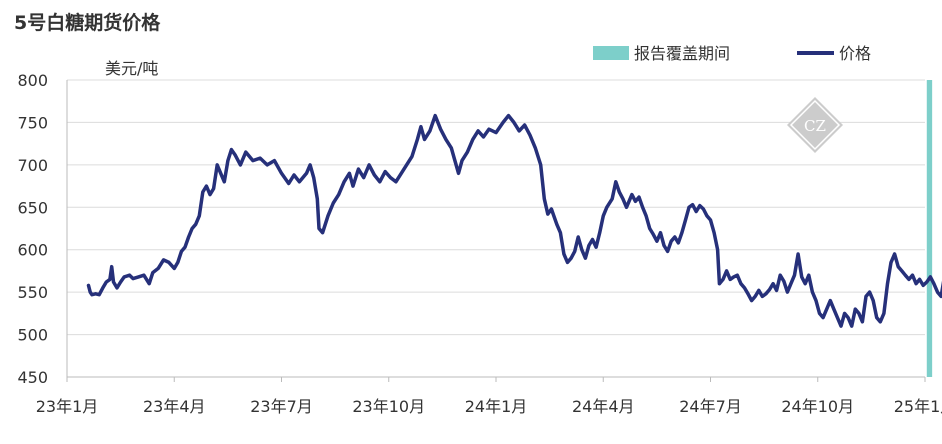  What do you see at coordinates (281, 406) in the screenshot?
I see `x-tick-label: 23年7月` at bounding box center [281, 406].